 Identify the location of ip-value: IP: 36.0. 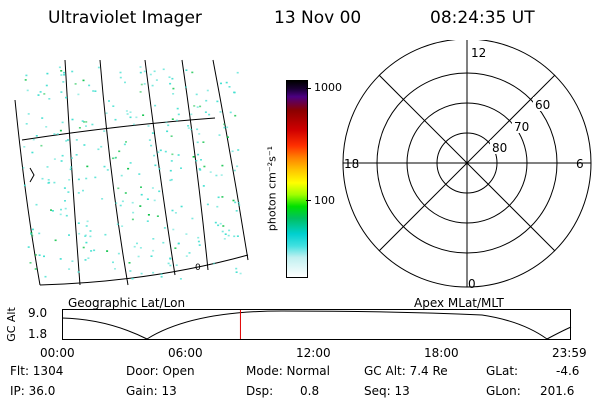
(33, 391).